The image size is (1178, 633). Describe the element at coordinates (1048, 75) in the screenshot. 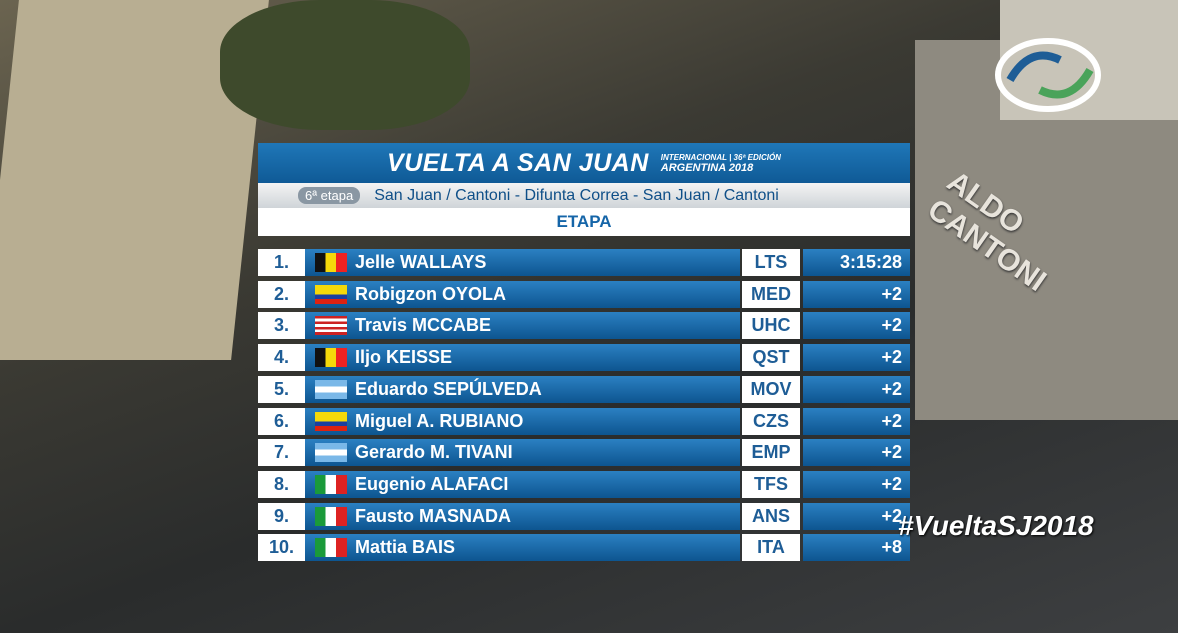

I see `race-logo` at that location.